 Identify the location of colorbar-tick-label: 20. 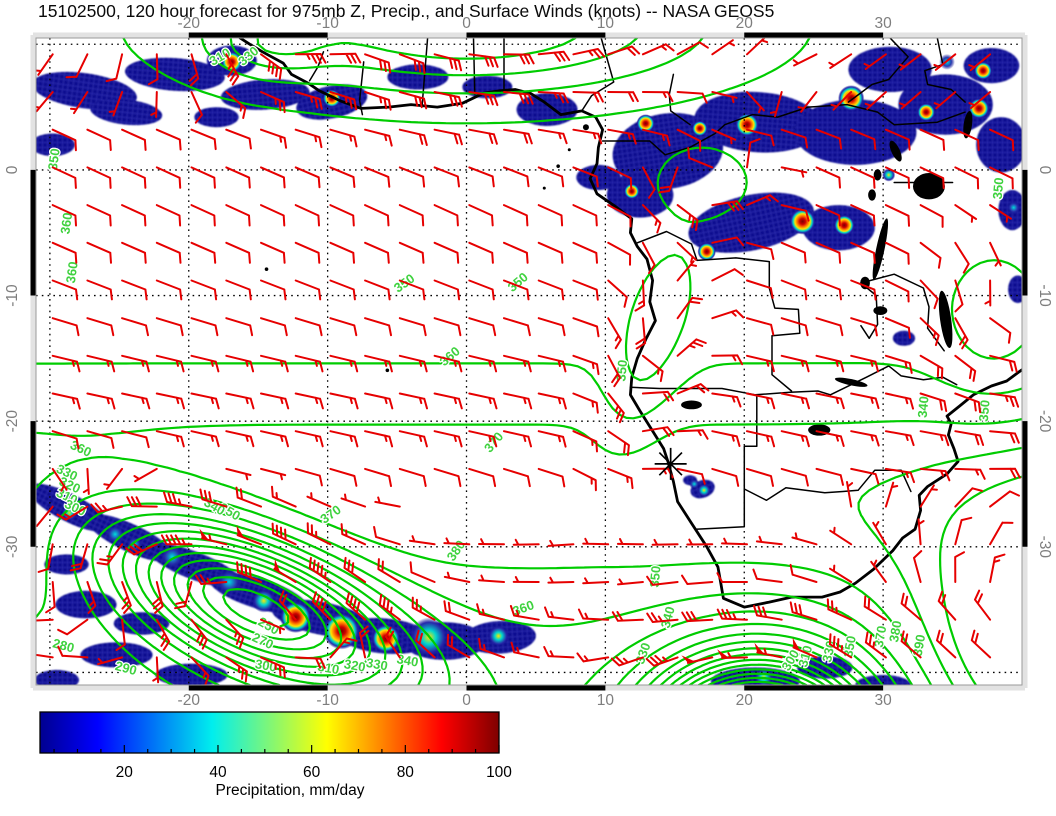
(125, 772).